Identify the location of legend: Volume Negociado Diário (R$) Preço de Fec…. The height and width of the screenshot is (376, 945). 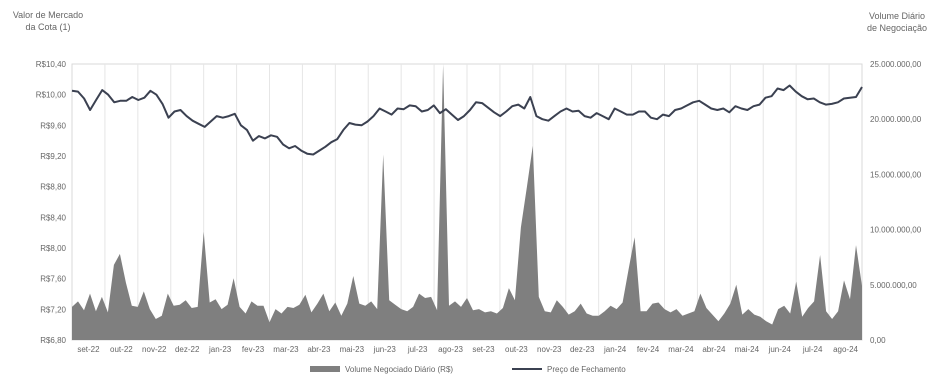
(468, 369).